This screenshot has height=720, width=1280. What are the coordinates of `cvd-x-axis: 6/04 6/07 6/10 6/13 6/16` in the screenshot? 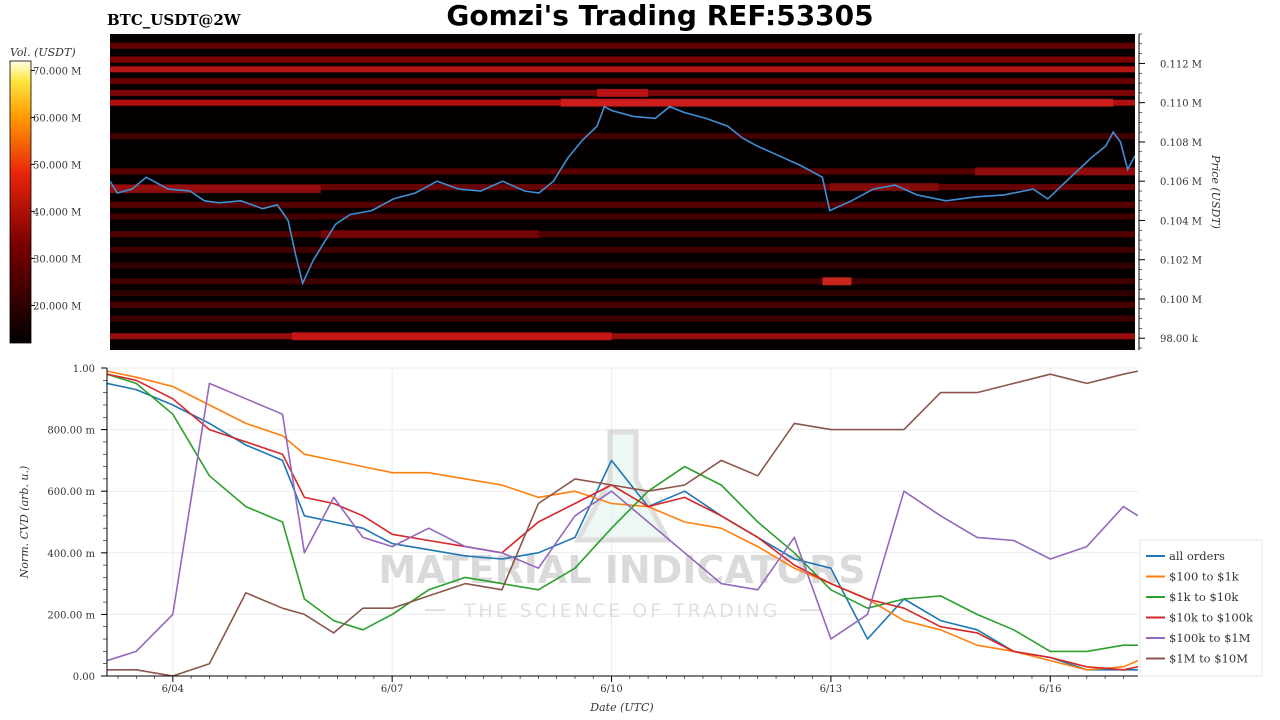 It's located at (620, 685).